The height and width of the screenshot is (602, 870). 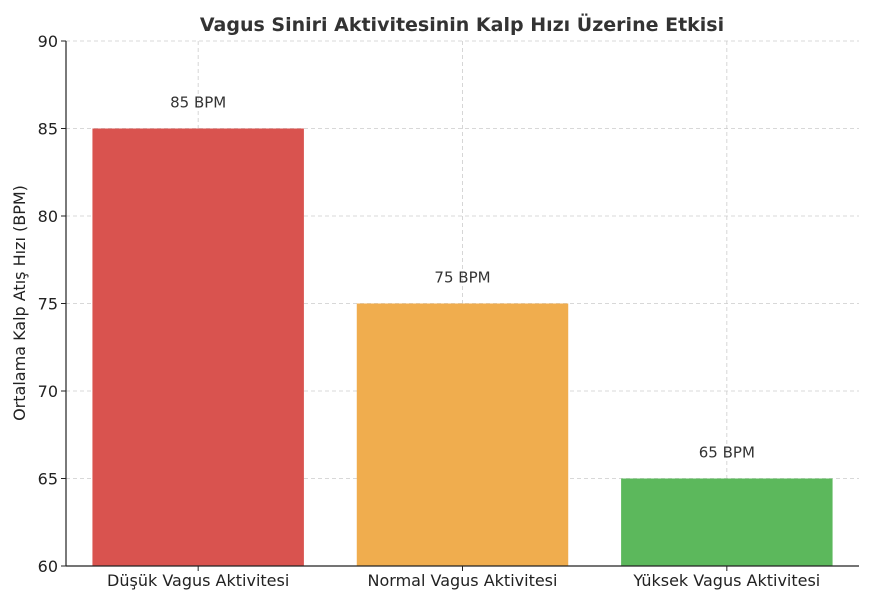 I want to click on x-tick-label: Düşük Vagus Aktivitesi, so click(x=198, y=580).